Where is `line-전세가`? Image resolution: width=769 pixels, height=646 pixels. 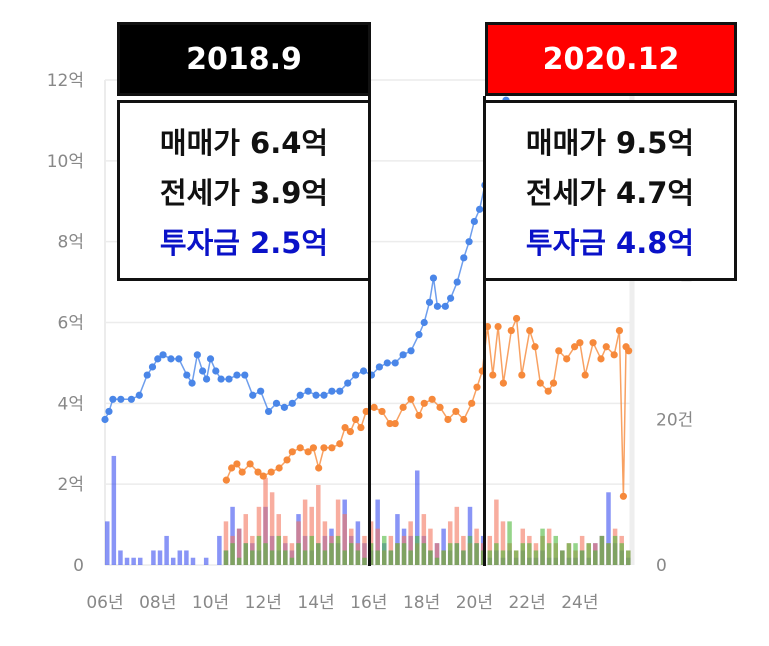
line-전세가 is located at coordinates (427, 407).